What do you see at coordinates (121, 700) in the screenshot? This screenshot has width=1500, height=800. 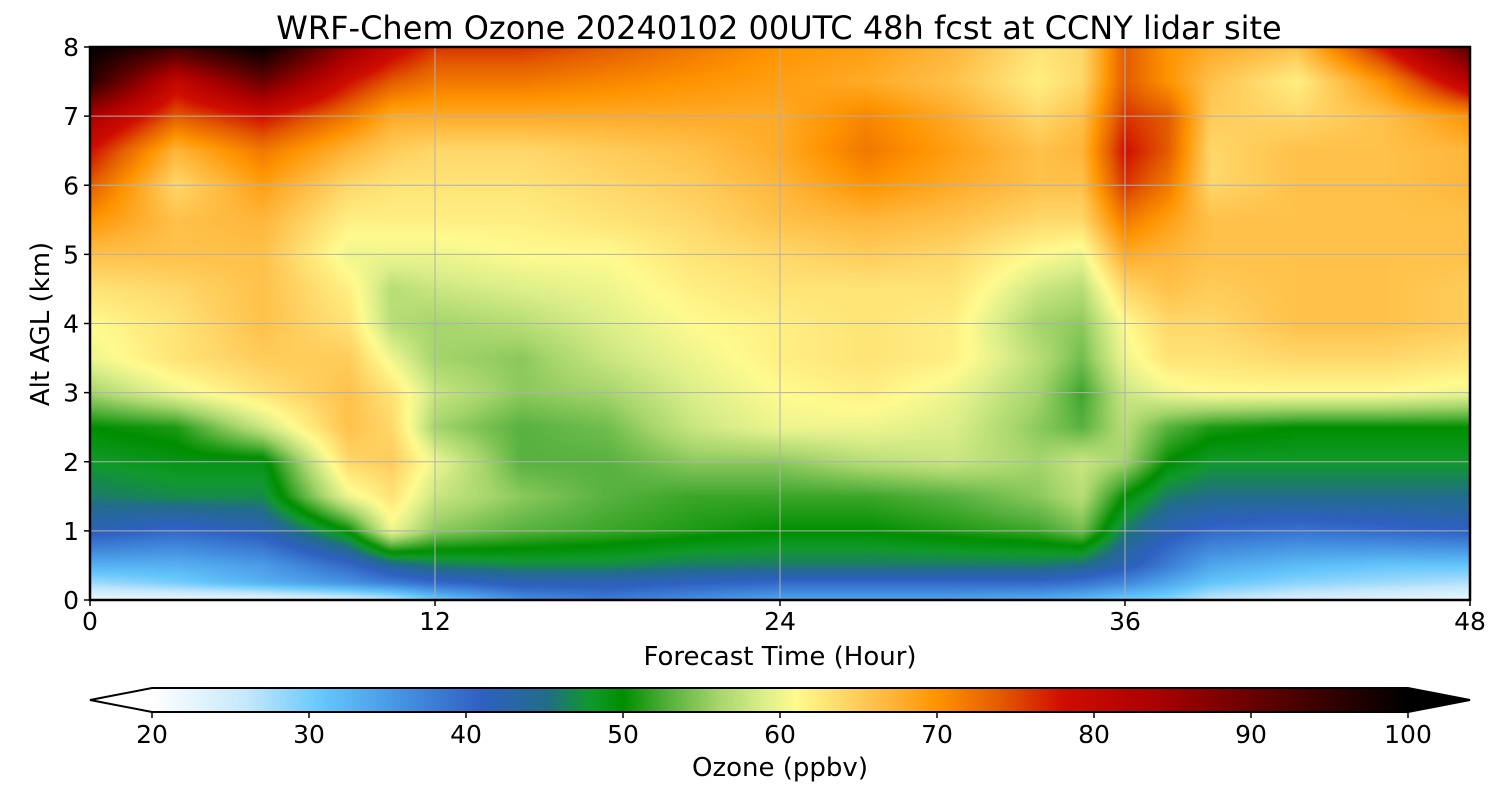 I see `colorbar-extend-low` at bounding box center [121, 700].